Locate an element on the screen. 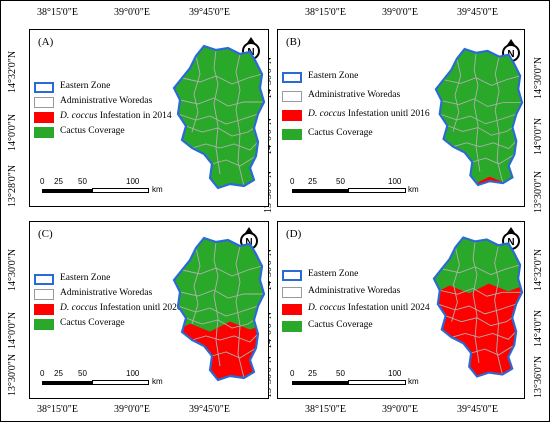 This screenshot has width=550, height=422. panel-label: (B) is located at coordinates (293, 42).